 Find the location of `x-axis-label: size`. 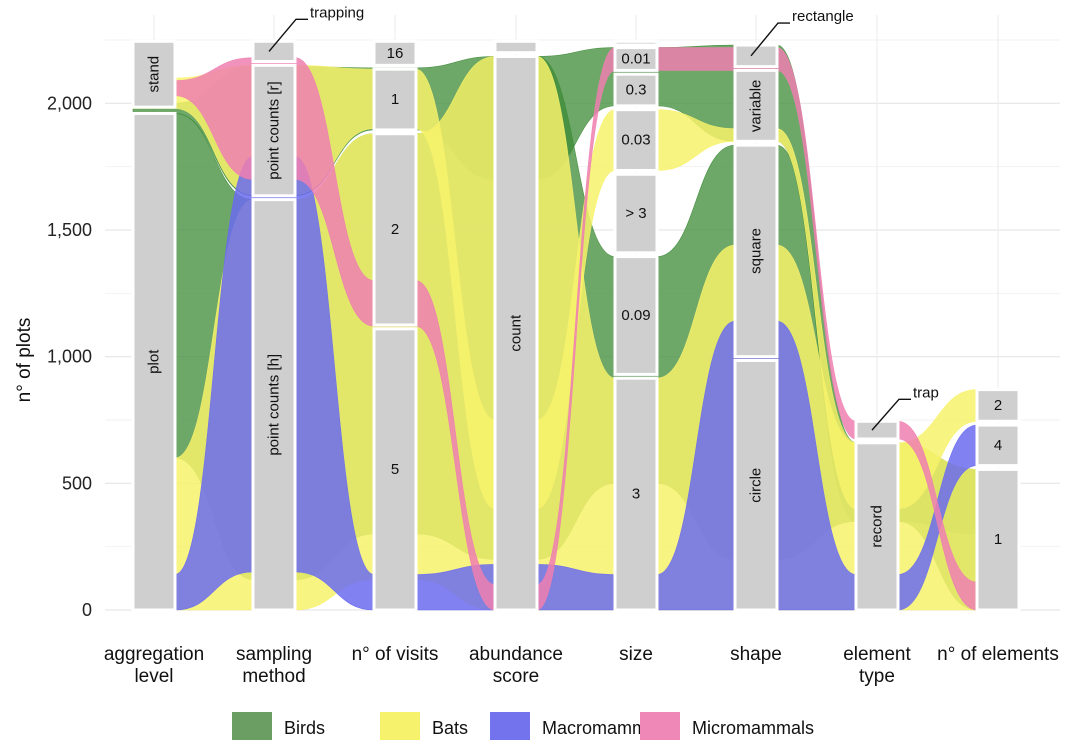

x-axis-label: size is located at coordinates (636, 654).